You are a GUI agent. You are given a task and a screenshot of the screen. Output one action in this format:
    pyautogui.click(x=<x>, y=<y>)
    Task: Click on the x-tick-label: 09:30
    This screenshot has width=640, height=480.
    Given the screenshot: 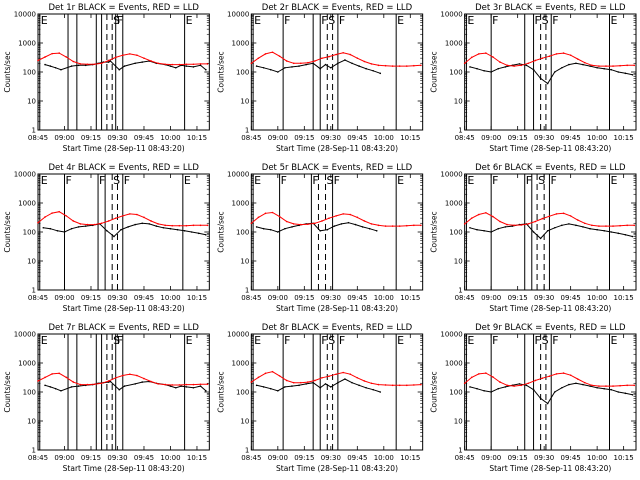 What is the action you would take?
    pyautogui.click(x=544, y=458)
    